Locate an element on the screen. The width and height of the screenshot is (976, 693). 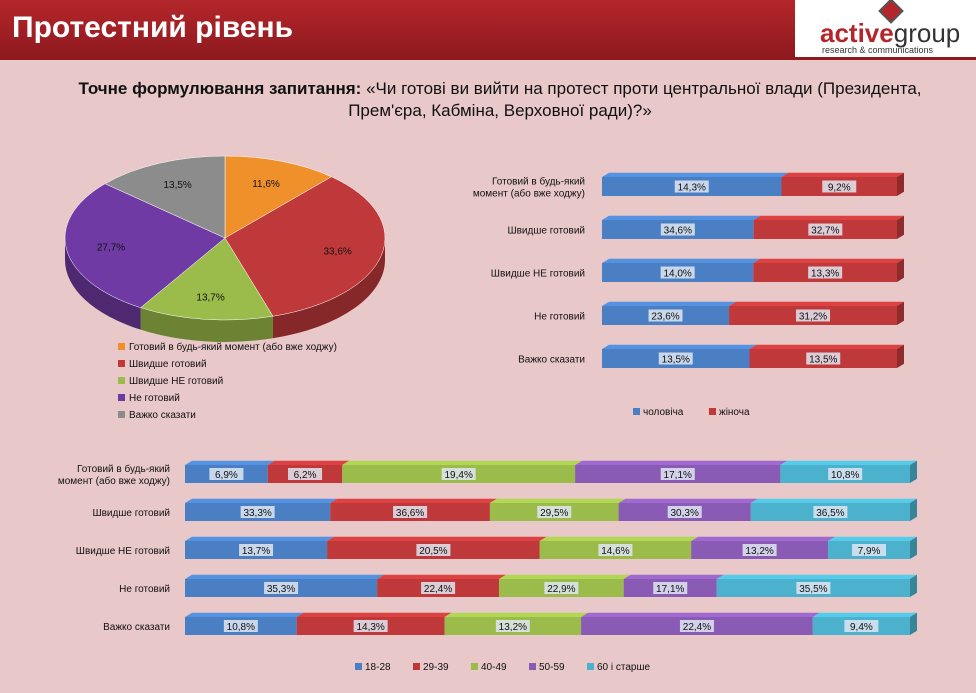
age-chart-category-label: Швидше НЕ готовий is located at coordinates (123, 551).